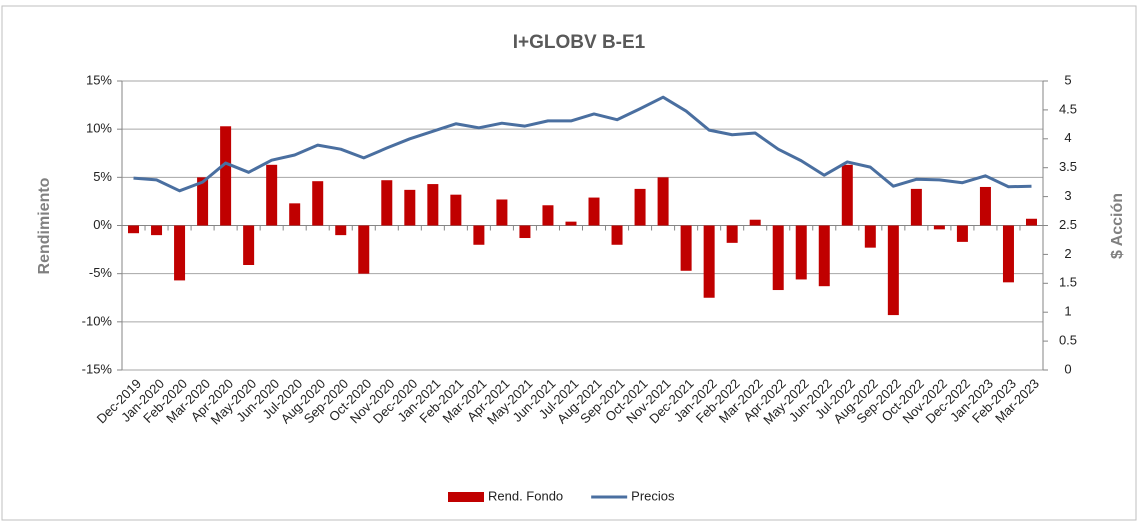 The width and height of the screenshot is (1139, 523). Describe the element at coordinates (1068, 166) in the screenshot. I see `y2-tick-label: 3.5` at that location.